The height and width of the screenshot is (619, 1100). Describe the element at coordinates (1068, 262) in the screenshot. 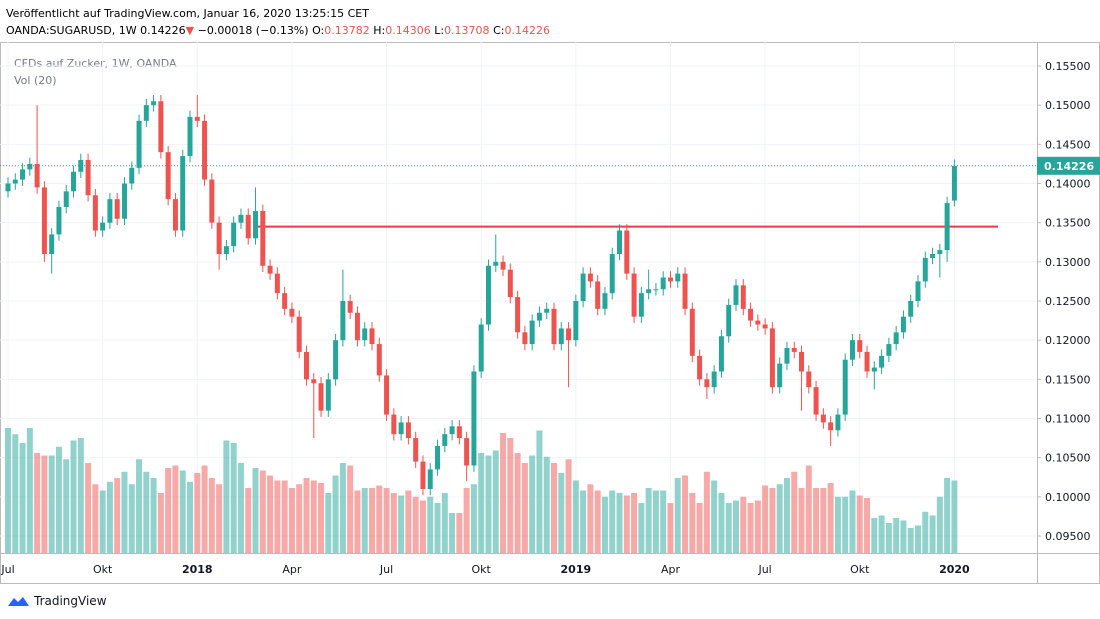

I see `y-tick-label: 0.13000` at that location.